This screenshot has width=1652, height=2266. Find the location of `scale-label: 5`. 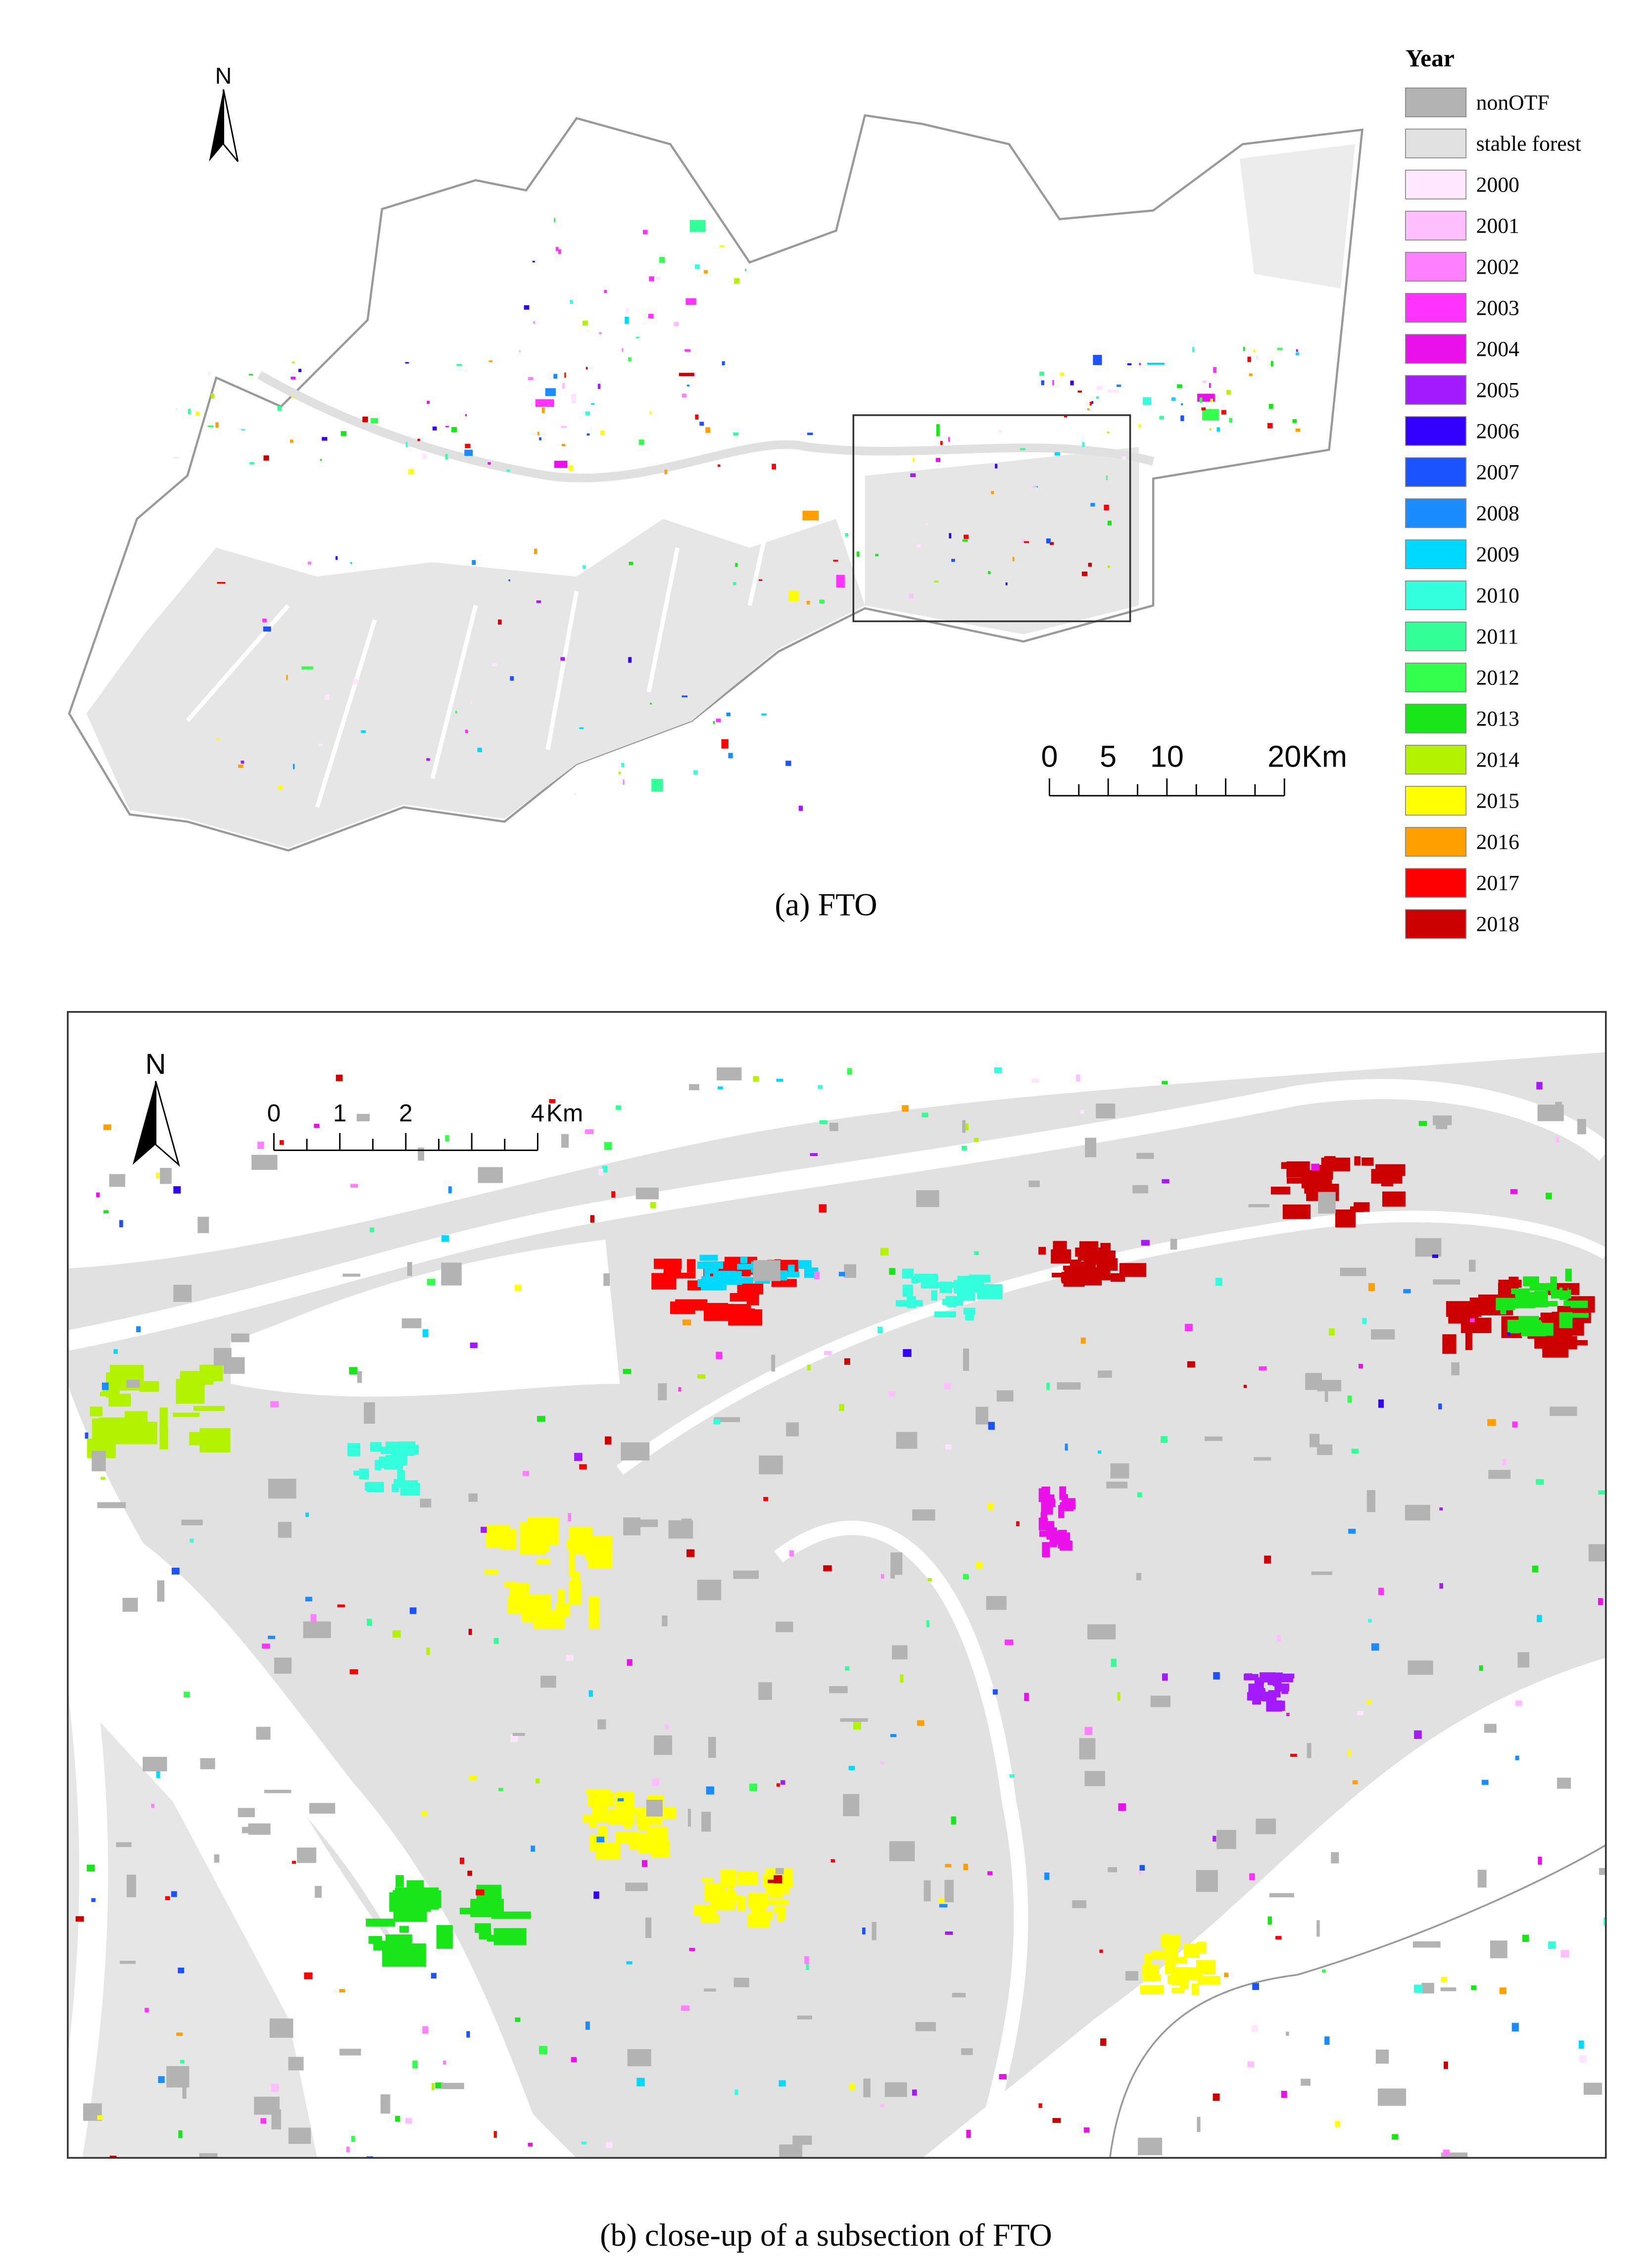

scale-label: 5 is located at coordinates (1108, 756).